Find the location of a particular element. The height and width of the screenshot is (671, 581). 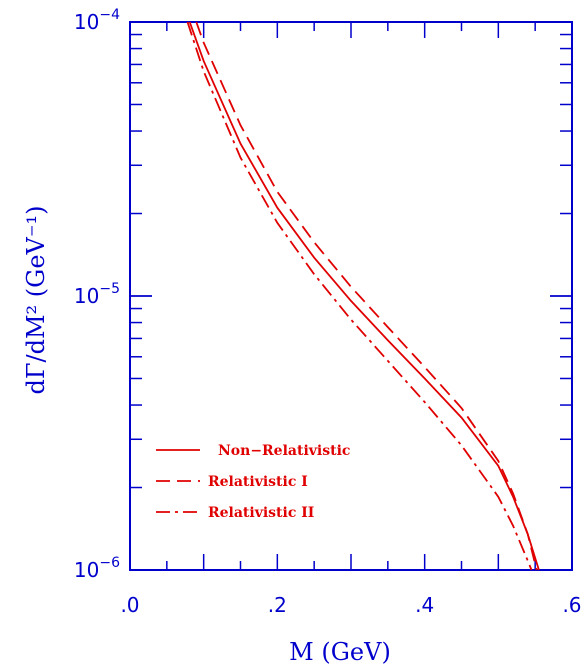

x-tick-label: .6 is located at coordinates (571, 605).